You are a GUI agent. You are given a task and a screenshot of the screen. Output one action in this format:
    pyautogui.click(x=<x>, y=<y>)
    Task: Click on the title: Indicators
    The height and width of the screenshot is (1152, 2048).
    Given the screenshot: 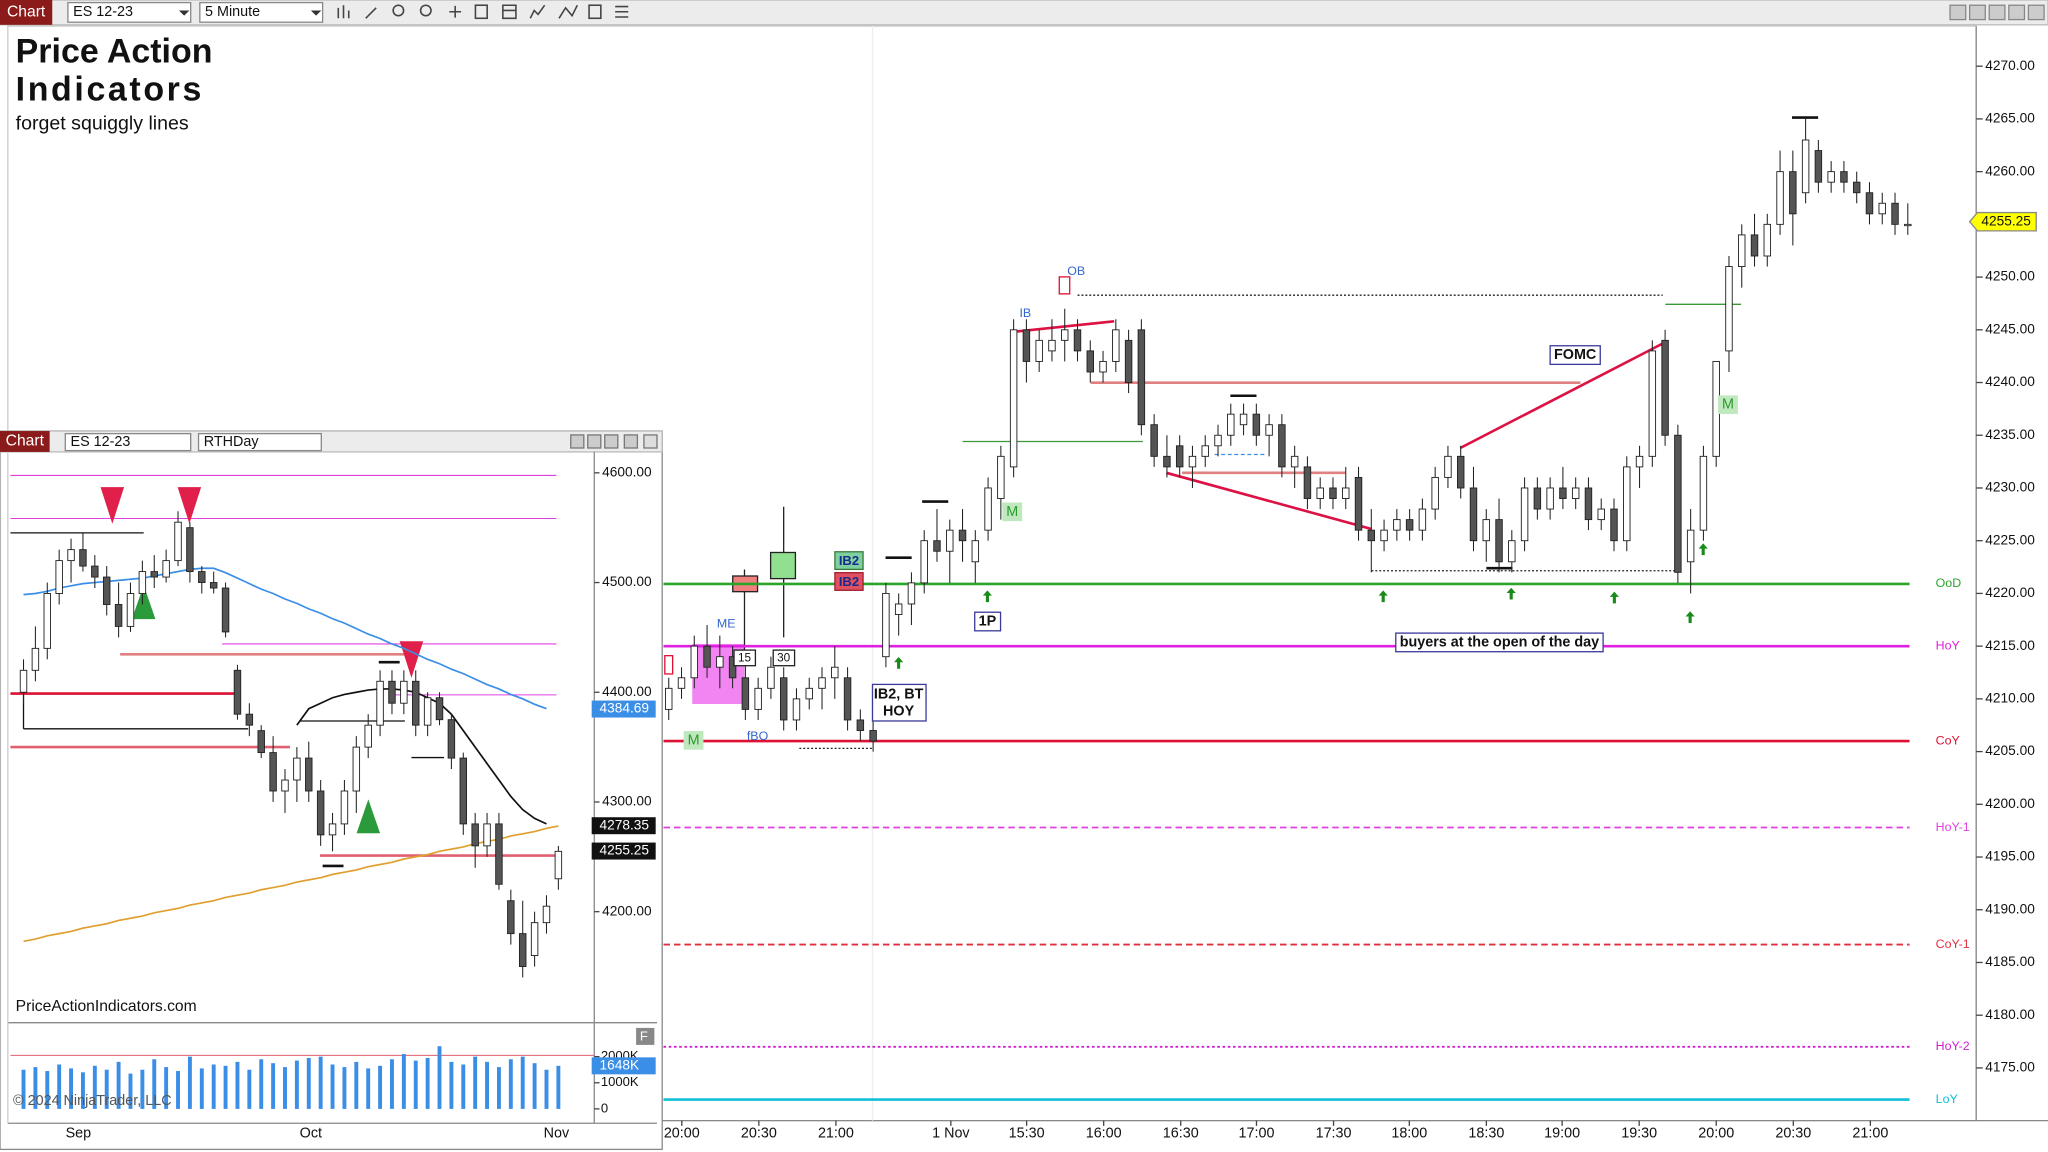 What is the action you would take?
    pyautogui.click(x=110, y=89)
    